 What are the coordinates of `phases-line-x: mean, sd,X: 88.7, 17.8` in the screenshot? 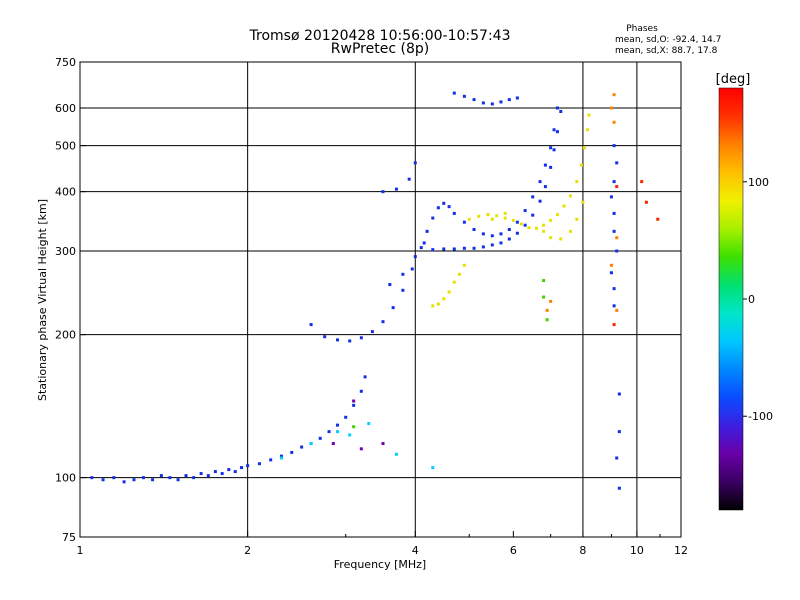 It's located at (666, 51).